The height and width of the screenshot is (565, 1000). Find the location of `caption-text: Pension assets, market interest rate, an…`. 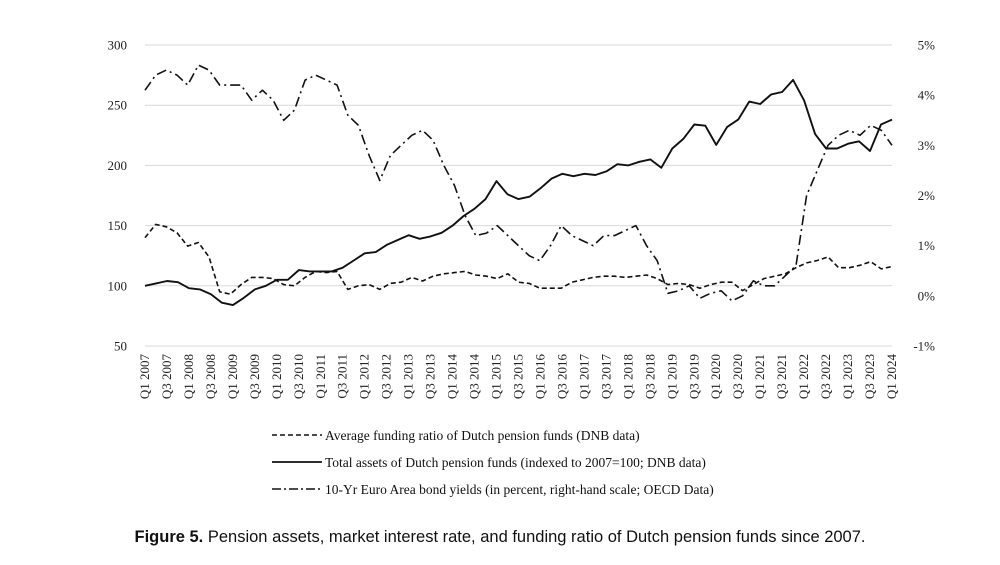

caption-text: Pension assets, market interest rate, an… is located at coordinates (536, 537).